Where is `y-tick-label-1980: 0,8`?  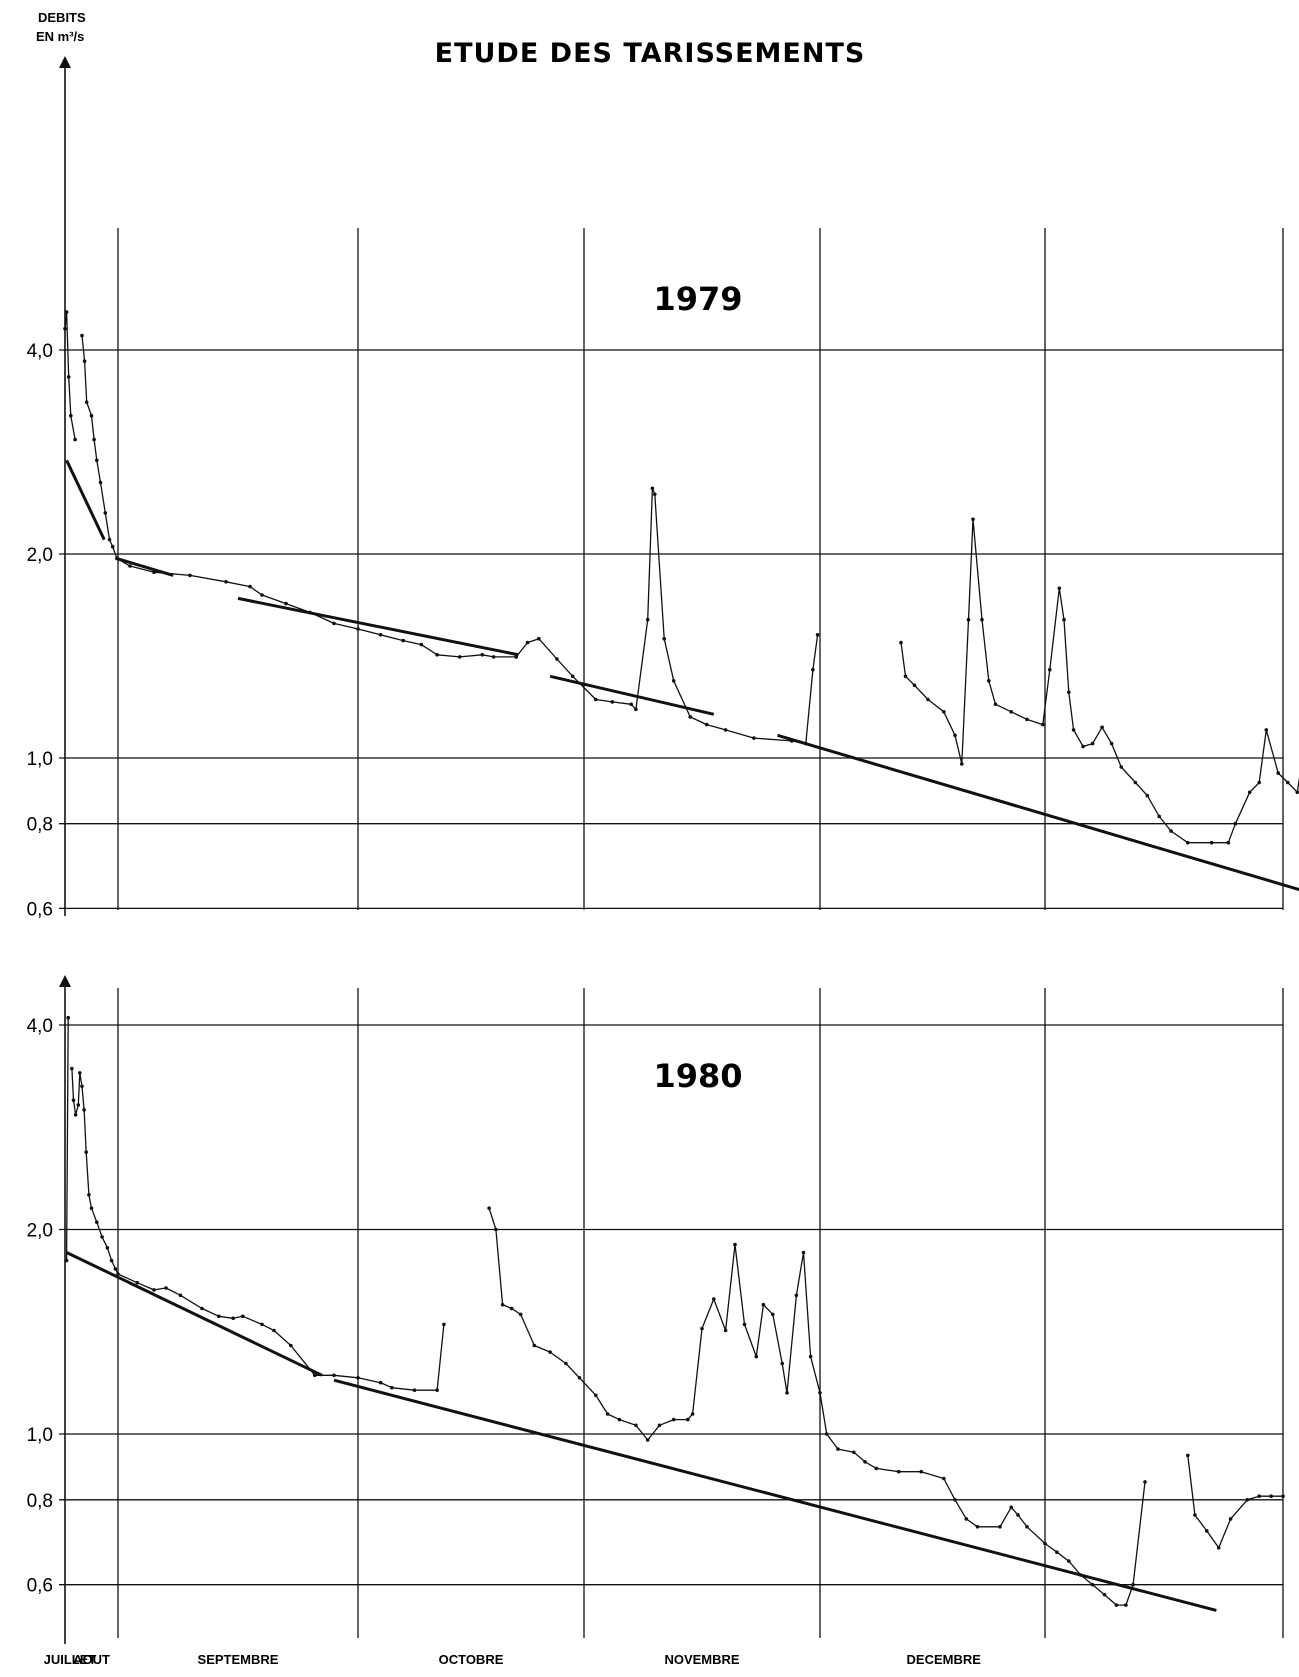 y-tick-label-1980: 0,8 is located at coordinates (40, 1501).